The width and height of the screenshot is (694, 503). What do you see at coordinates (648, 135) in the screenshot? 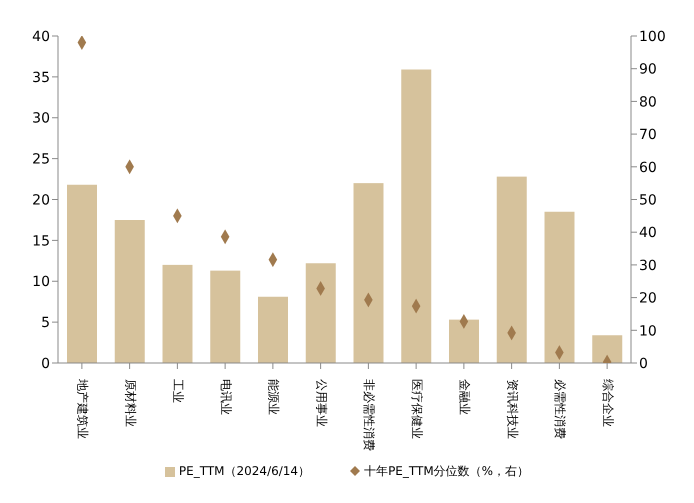
I see `y2-tick-label: 70` at bounding box center [648, 135].